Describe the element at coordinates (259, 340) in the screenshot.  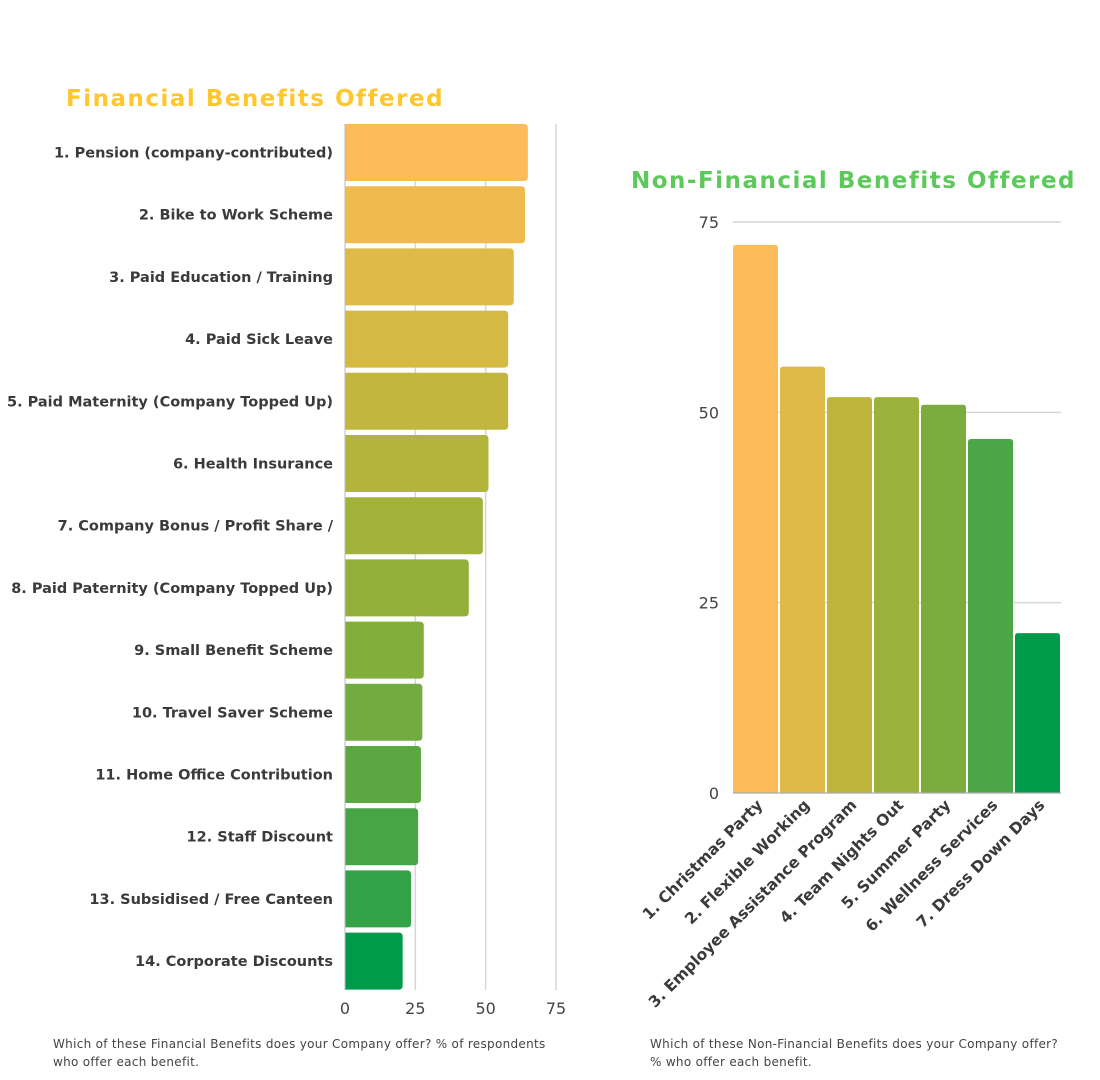
I see `category-label: 4. Paid Sick Leave` at that location.